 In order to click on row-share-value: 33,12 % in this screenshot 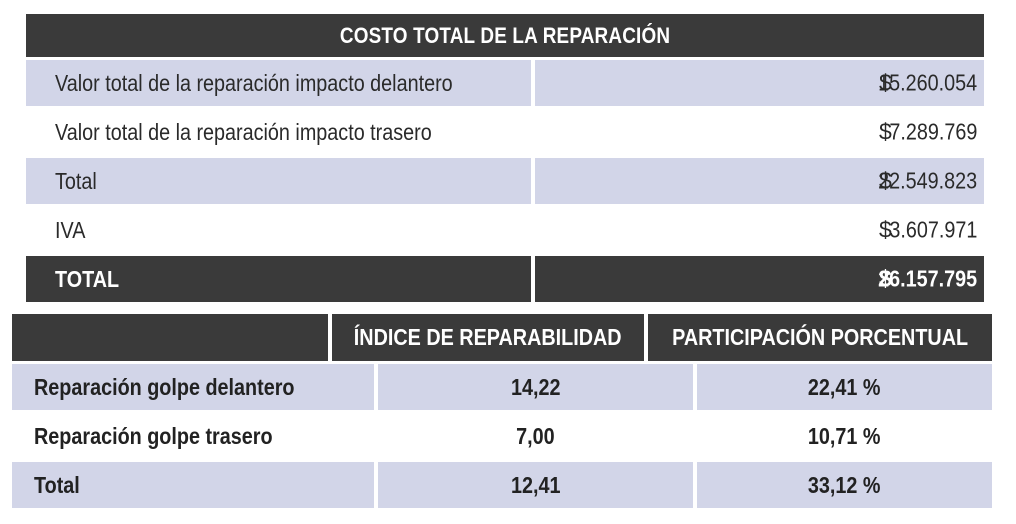, I will do `click(844, 485)`.